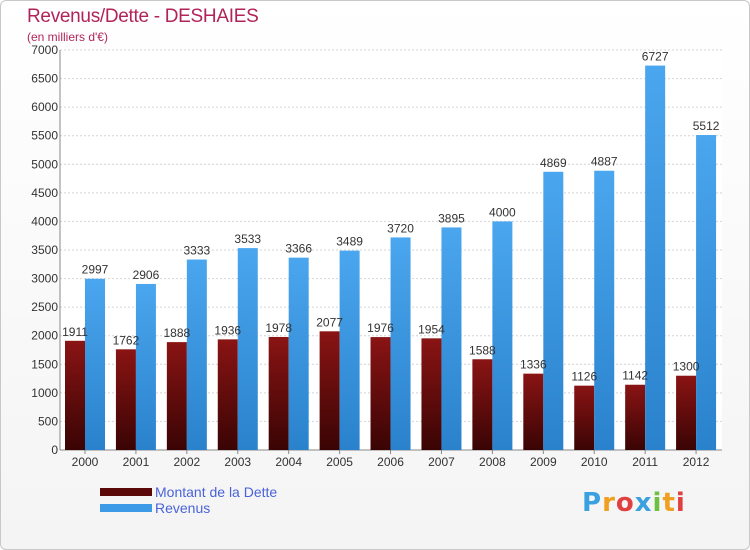  I want to click on legend-item-dette: Montant de la Dette, so click(230, 493).